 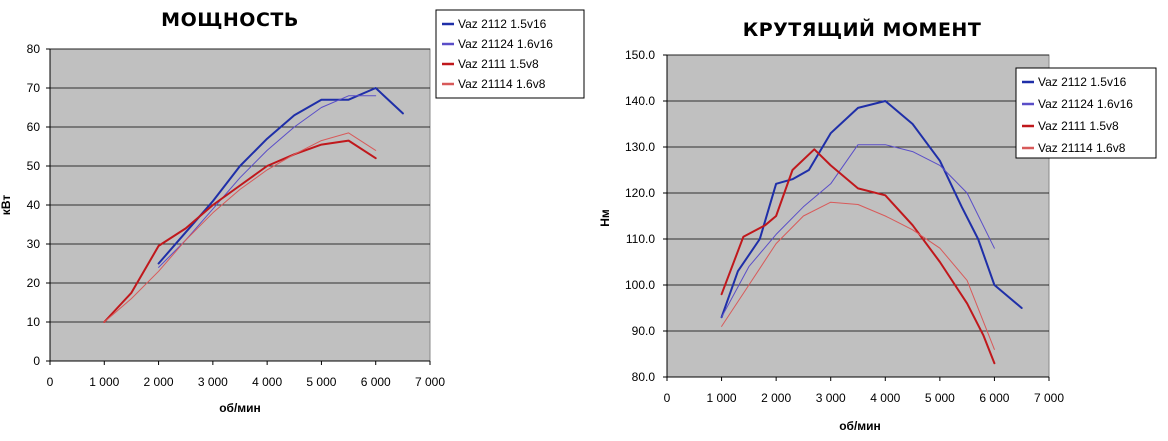 What do you see at coordinates (640, 55) in the screenshot?
I see `torque-y-tick-label: 150.0` at bounding box center [640, 55].